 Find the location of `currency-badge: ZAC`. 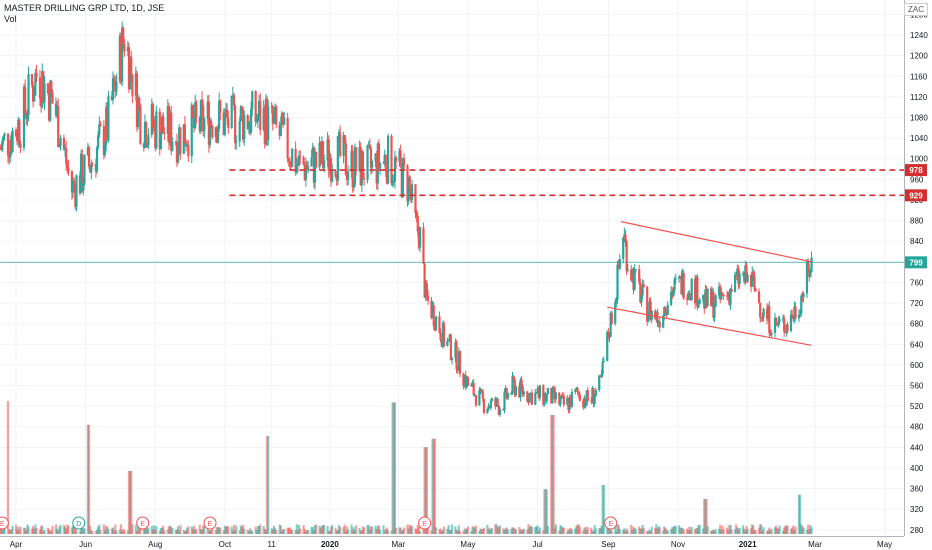

currency-badge: ZAC is located at coordinates (916, 9).